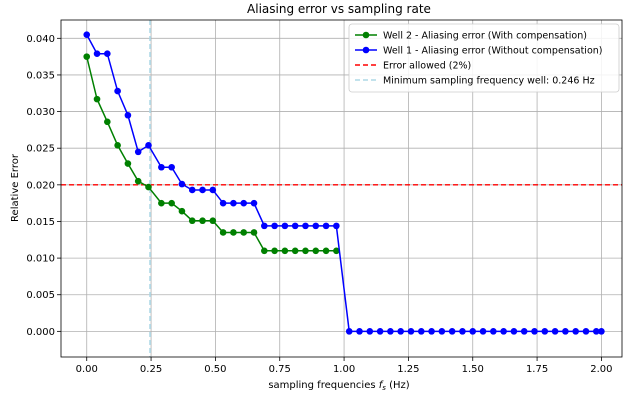  What do you see at coordinates (151, 369) in the screenshot?
I see `x-tick-label: 0.25` at bounding box center [151, 369].